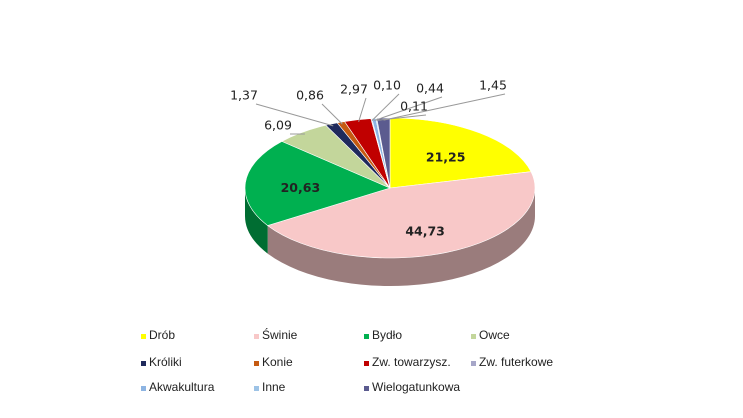 The width and height of the screenshot is (743, 418). Describe the element at coordinates (310, 95) in the screenshot. I see `data-label: 0,86` at that location.